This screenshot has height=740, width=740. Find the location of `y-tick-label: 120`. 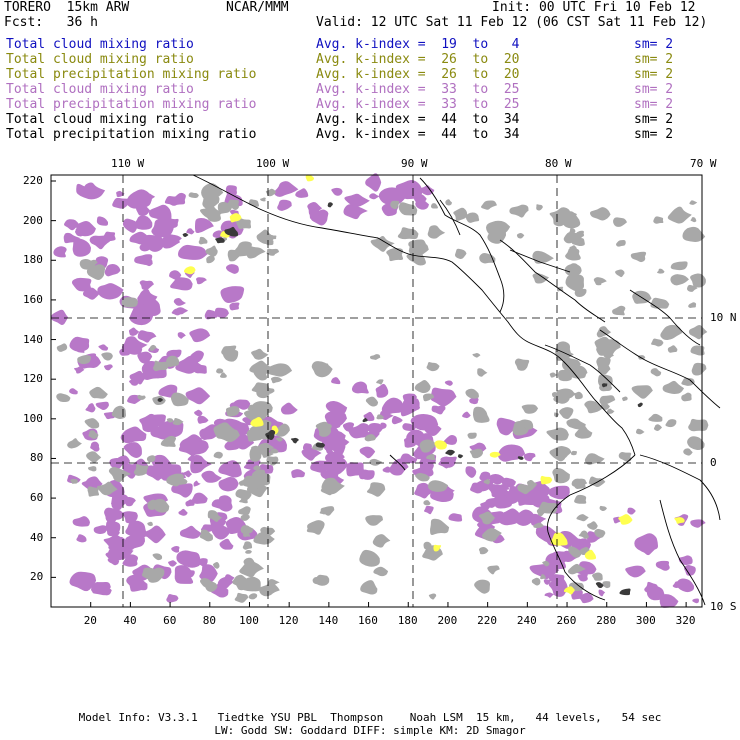

y-tick-label: 120 is located at coordinates (33, 379).